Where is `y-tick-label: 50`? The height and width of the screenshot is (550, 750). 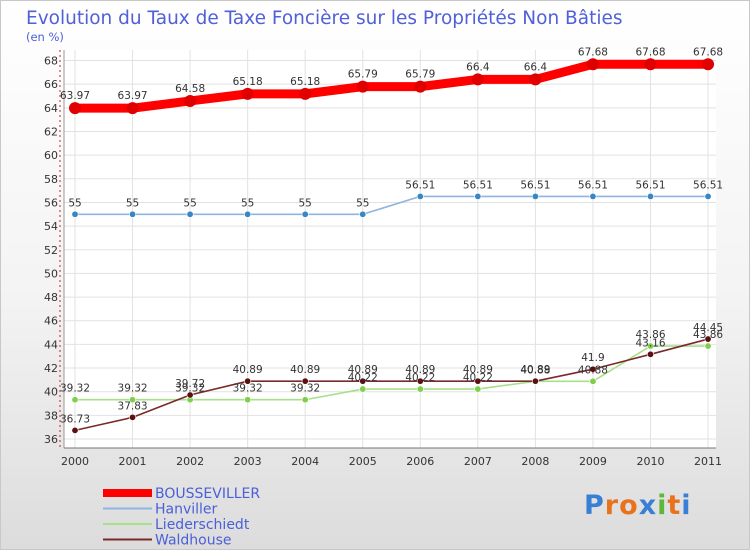 y-tick-label: 50 is located at coordinates (51, 273).